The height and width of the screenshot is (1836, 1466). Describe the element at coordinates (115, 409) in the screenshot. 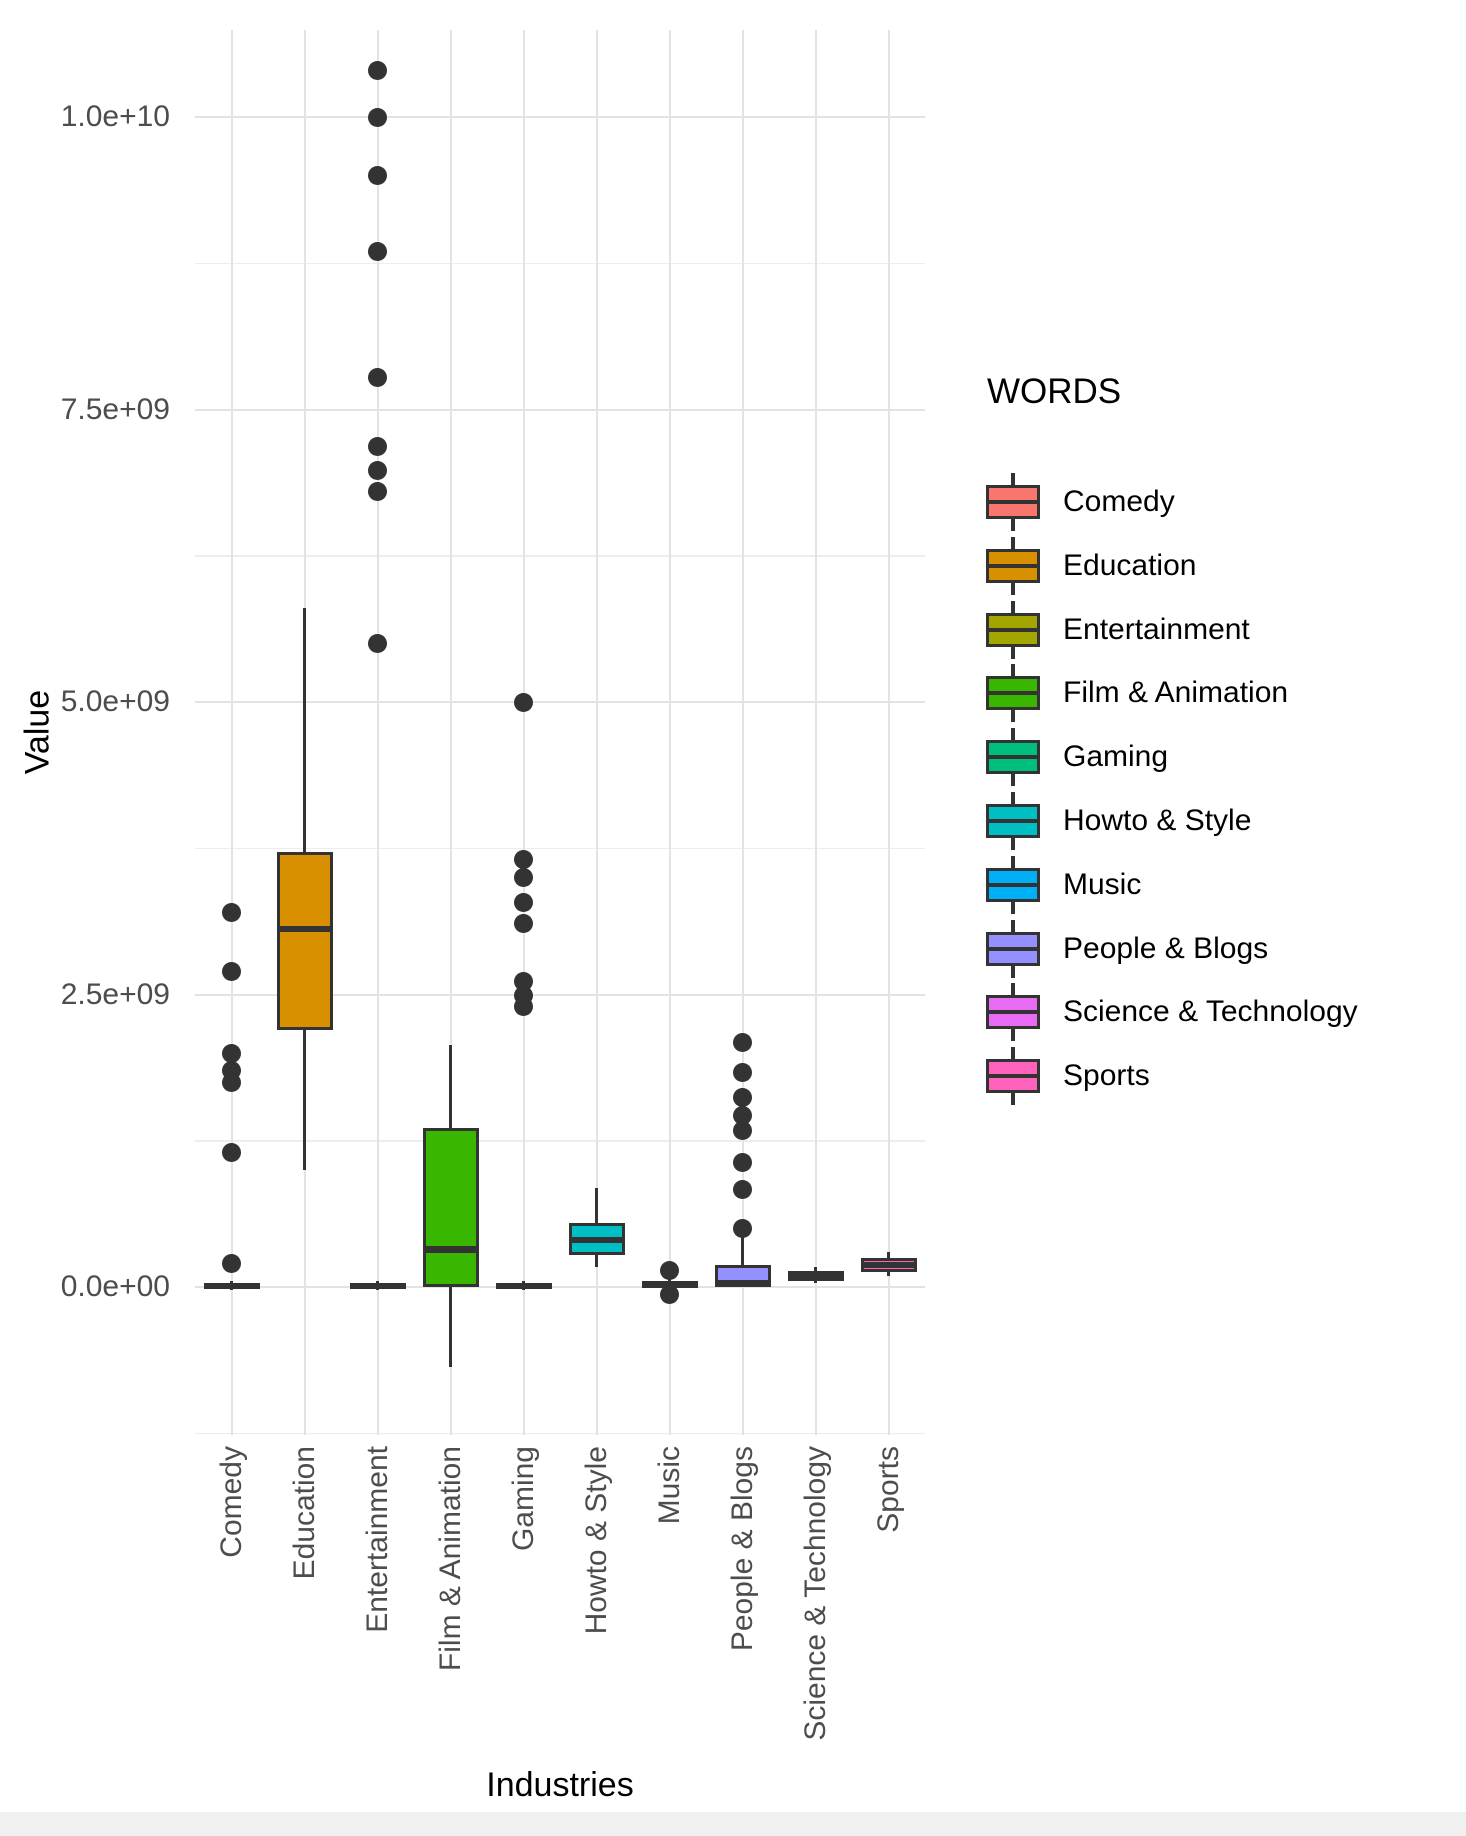

I see `y-tick-label-1: 7.5e+09` at that location.